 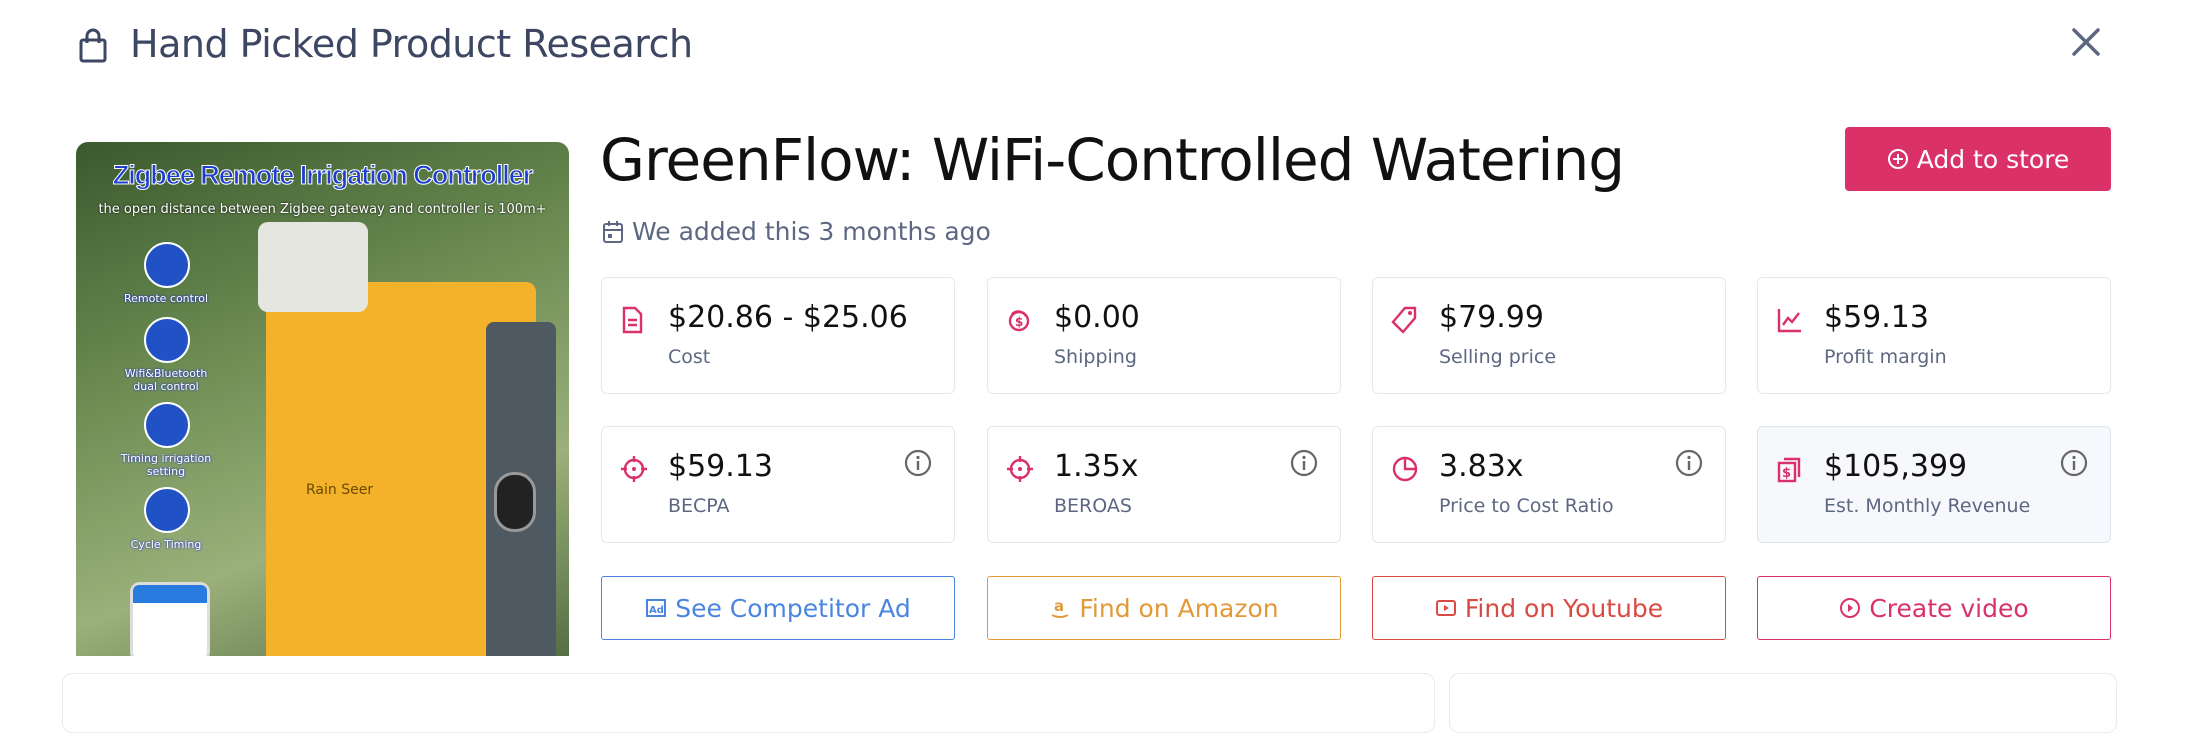 What do you see at coordinates (411, 44) in the screenshot?
I see `page-title: Hand Picked Product Research` at bounding box center [411, 44].